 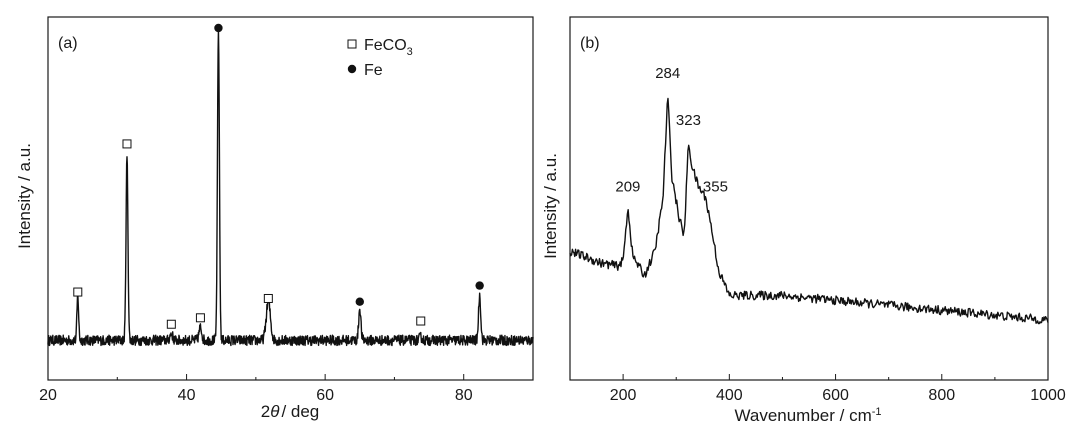 I want to click on x-tick-label-a: 20, so click(x=48, y=395).